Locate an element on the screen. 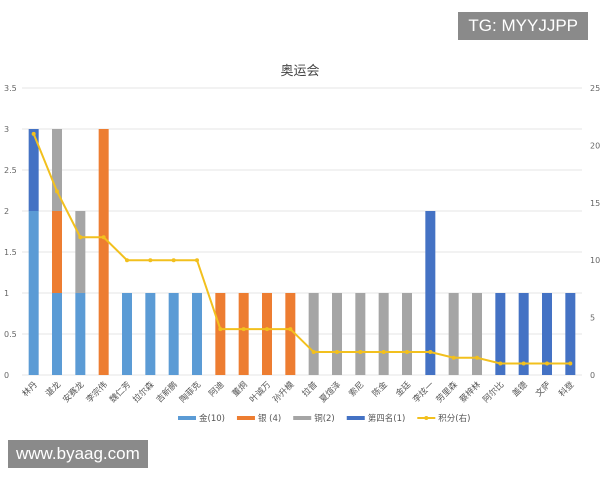 This screenshot has height=480, width=600. left-tick-label: 3 is located at coordinates (6, 129).